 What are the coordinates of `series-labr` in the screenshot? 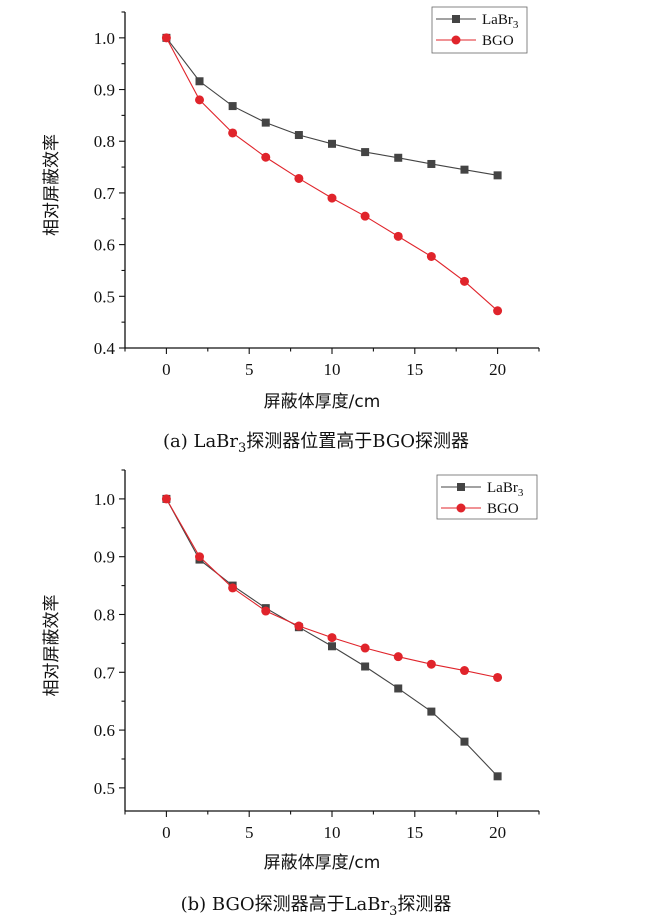 It's located at (332, 106).